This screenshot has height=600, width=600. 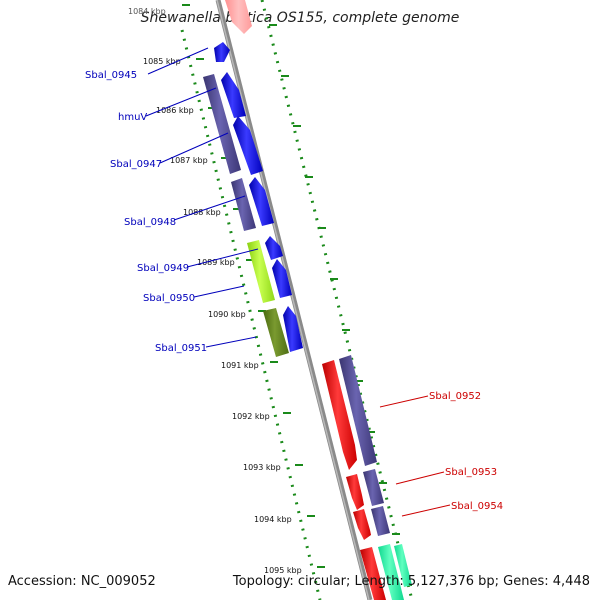 What do you see at coordinates (227, 314) in the screenshot?
I see `tick-label: 1090 kbp` at bounding box center [227, 314].